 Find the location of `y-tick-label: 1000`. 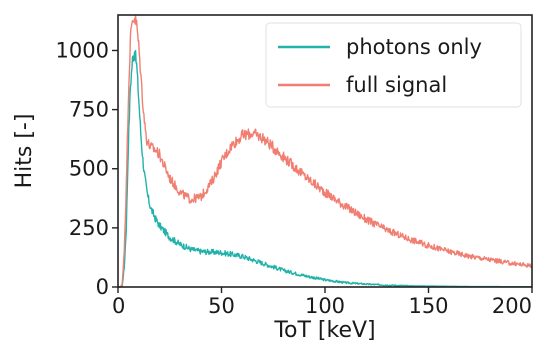

y-tick-label: 1000 is located at coordinates (82, 50).